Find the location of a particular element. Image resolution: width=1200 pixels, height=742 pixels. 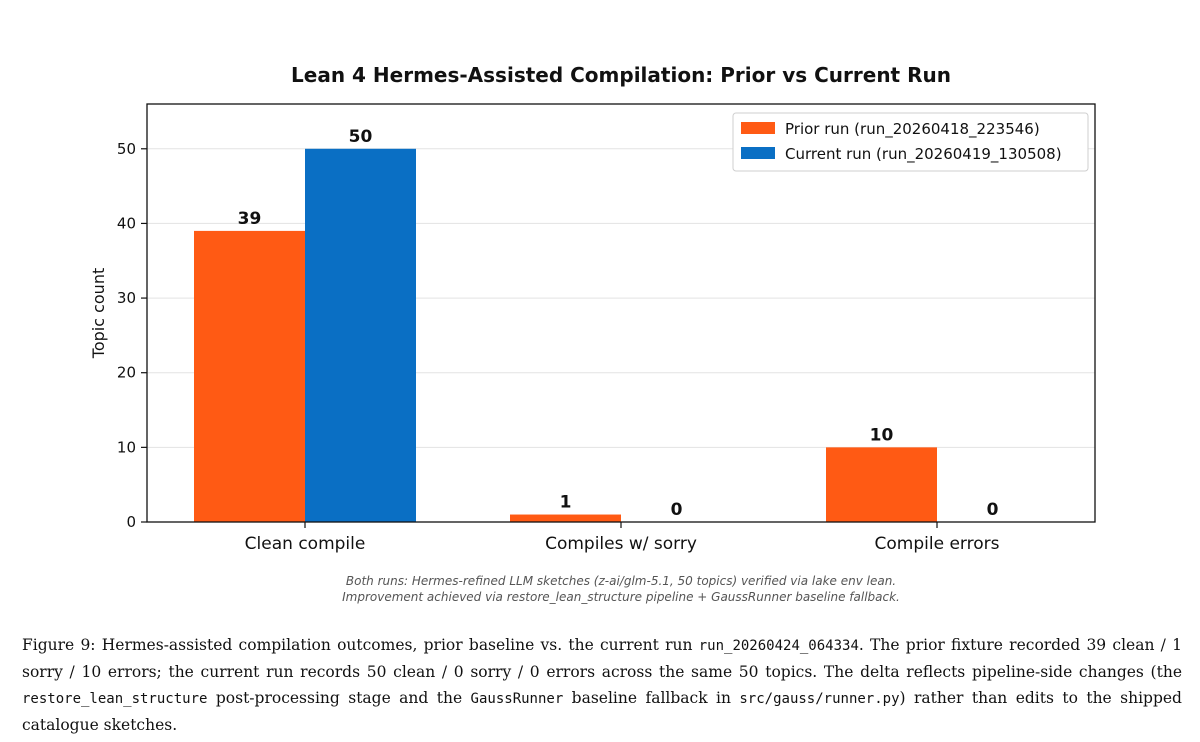

y-tick-label: 0 is located at coordinates (131, 522).